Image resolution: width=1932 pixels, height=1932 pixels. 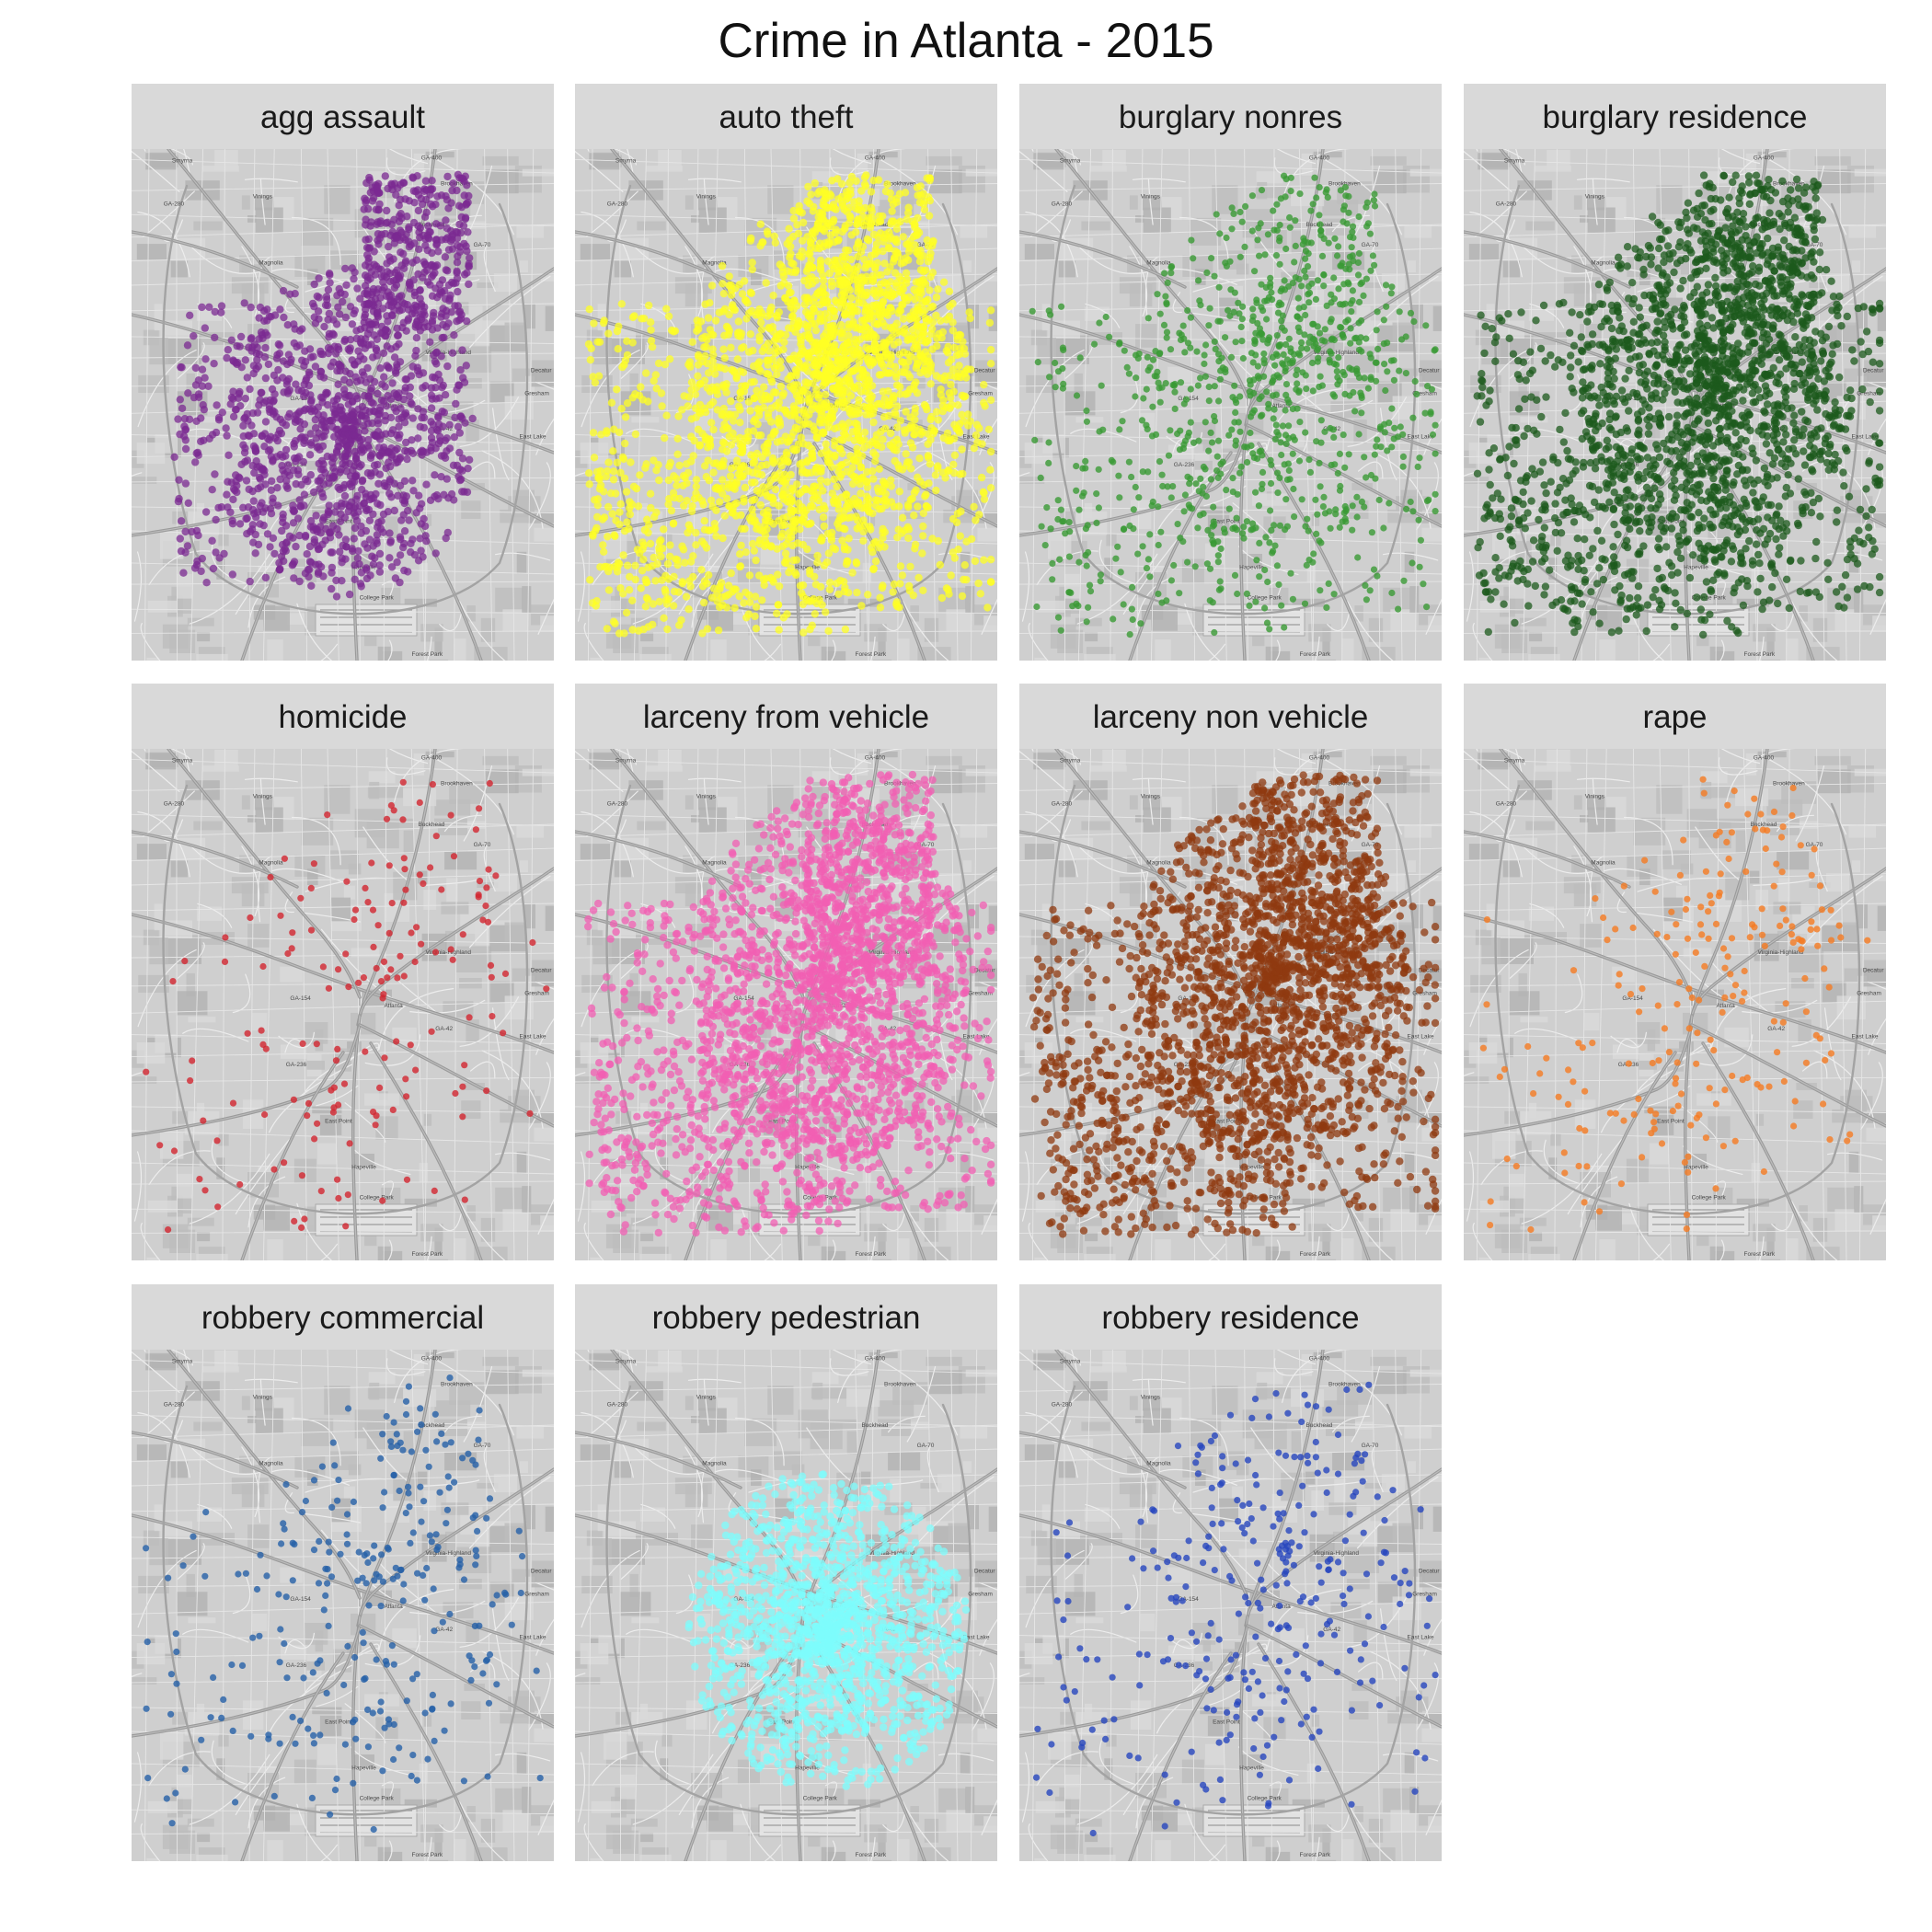 I want to click on map-place-label: Hapeville, so click(x=1251, y=567).